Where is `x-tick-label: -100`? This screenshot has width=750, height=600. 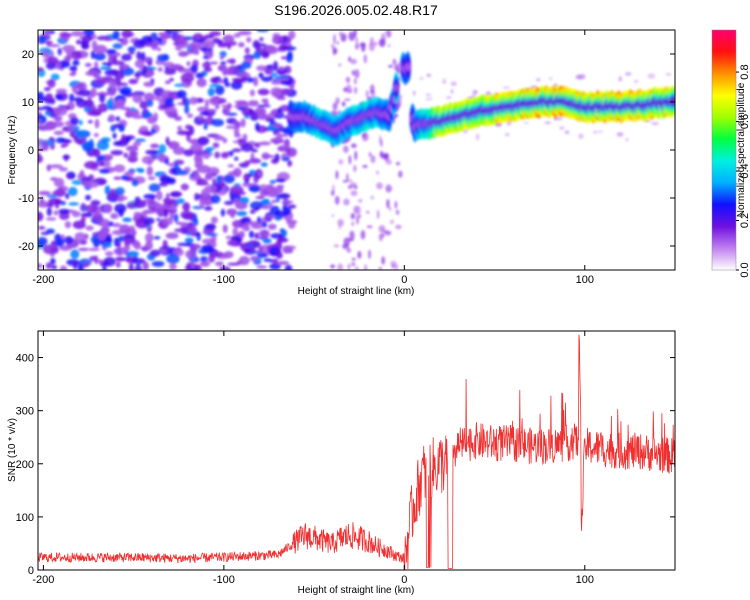
x-tick-label: -100 is located at coordinates (224, 580).